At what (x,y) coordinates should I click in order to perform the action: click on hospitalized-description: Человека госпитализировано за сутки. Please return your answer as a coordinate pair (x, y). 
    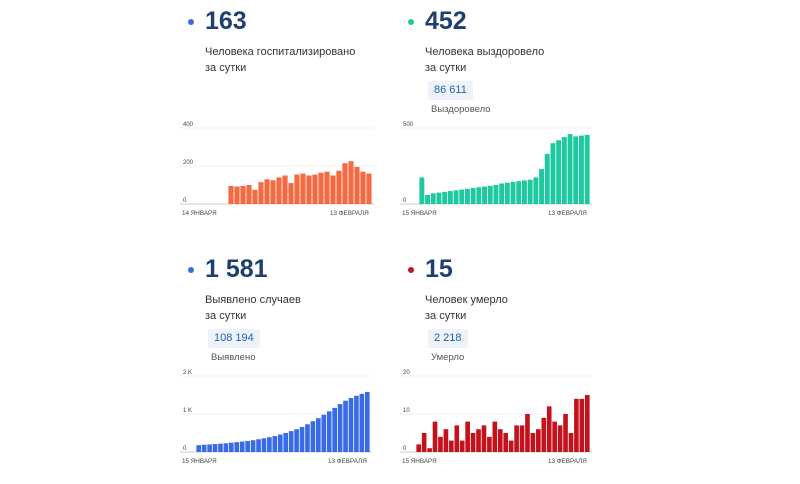
    Looking at the image, I should click on (280, 60).